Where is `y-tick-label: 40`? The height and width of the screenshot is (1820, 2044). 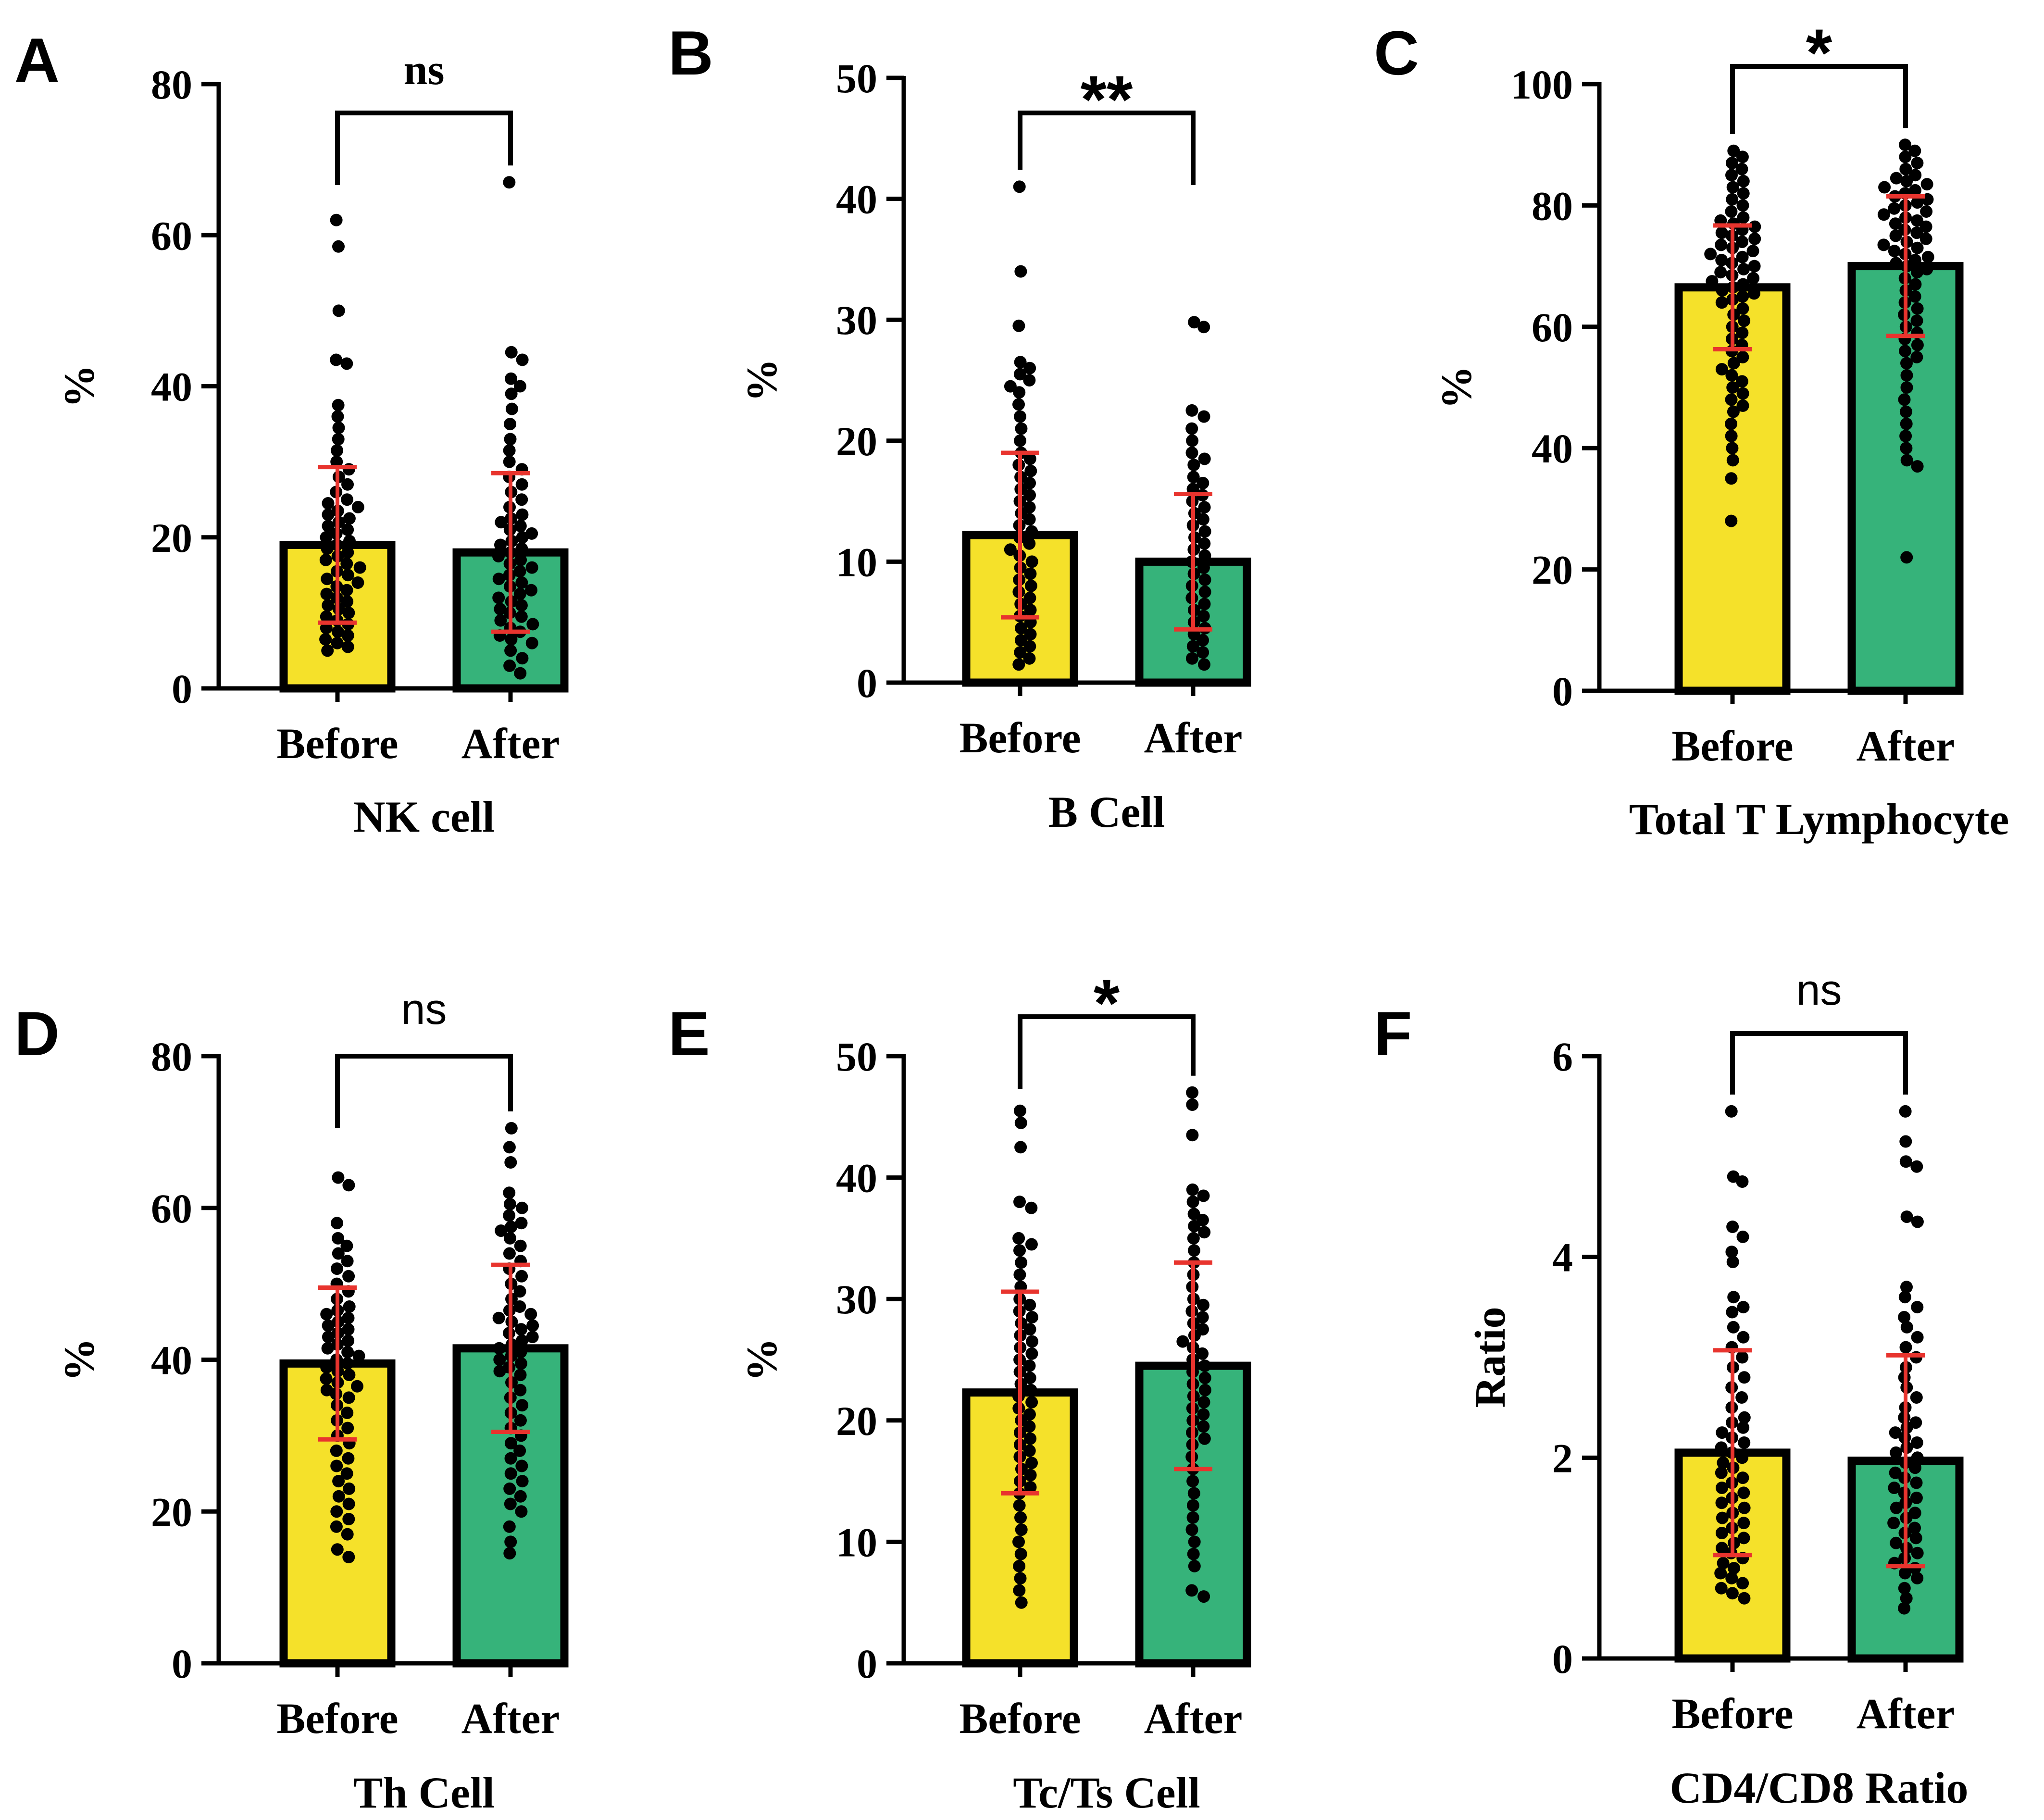
y-tick-label: 40 is located at coordinates (856, 1178).